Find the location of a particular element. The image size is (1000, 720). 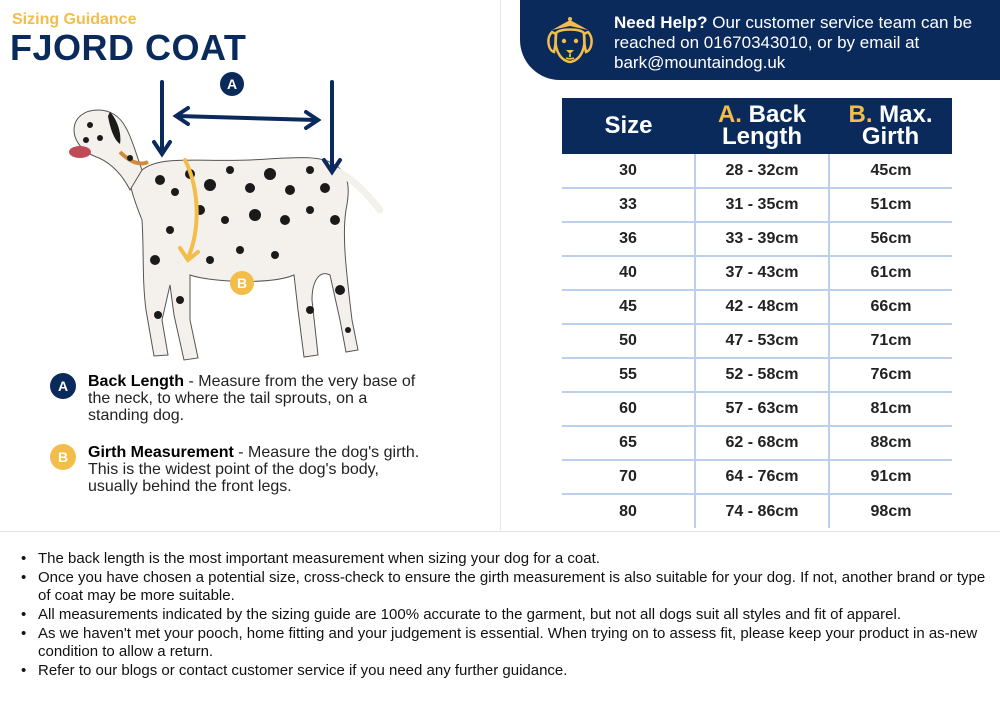

table-row: 33 31 - 35cm 51cm is located at coordinates (757, 205).